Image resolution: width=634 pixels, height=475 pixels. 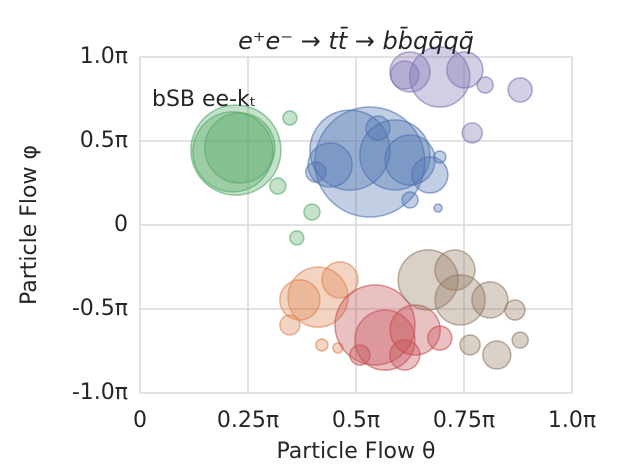 What do you see at coordinates (248, 420) in the screenshot?
I see `x-tick-label: 0.25π` at bounding box center [248, 420].